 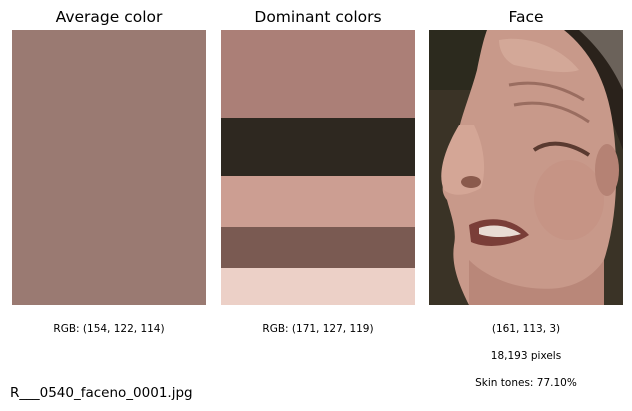 I want to click on face-pixel-count: 18,193 pixels, so click(x=526, y=356).